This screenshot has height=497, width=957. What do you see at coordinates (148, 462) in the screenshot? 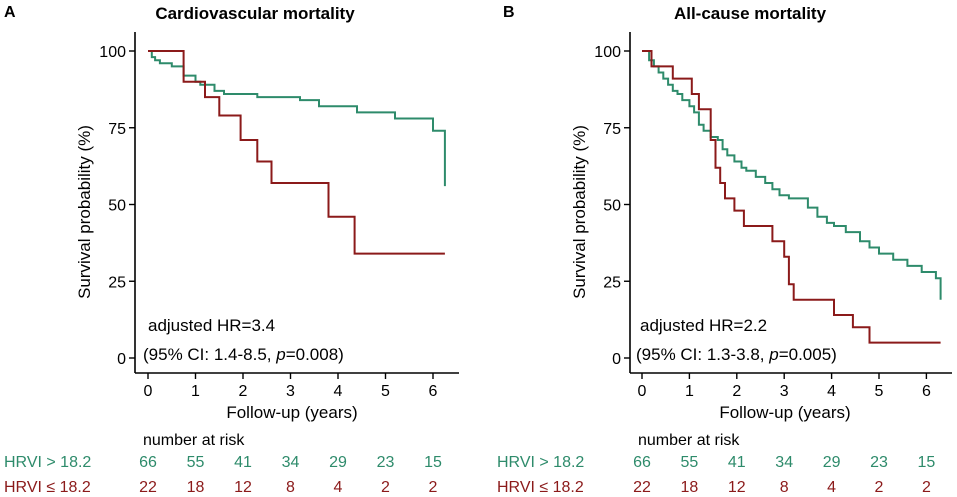
I see `panel-a-risk-value-high: 66` at bounding box center [148, 462].